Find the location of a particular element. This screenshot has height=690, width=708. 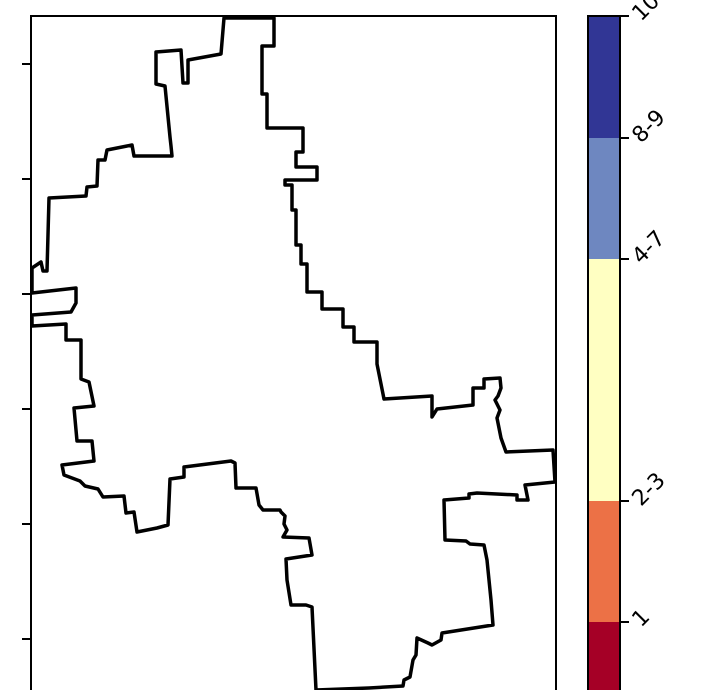

colorbar-frame is located at coordinates (604, 352).